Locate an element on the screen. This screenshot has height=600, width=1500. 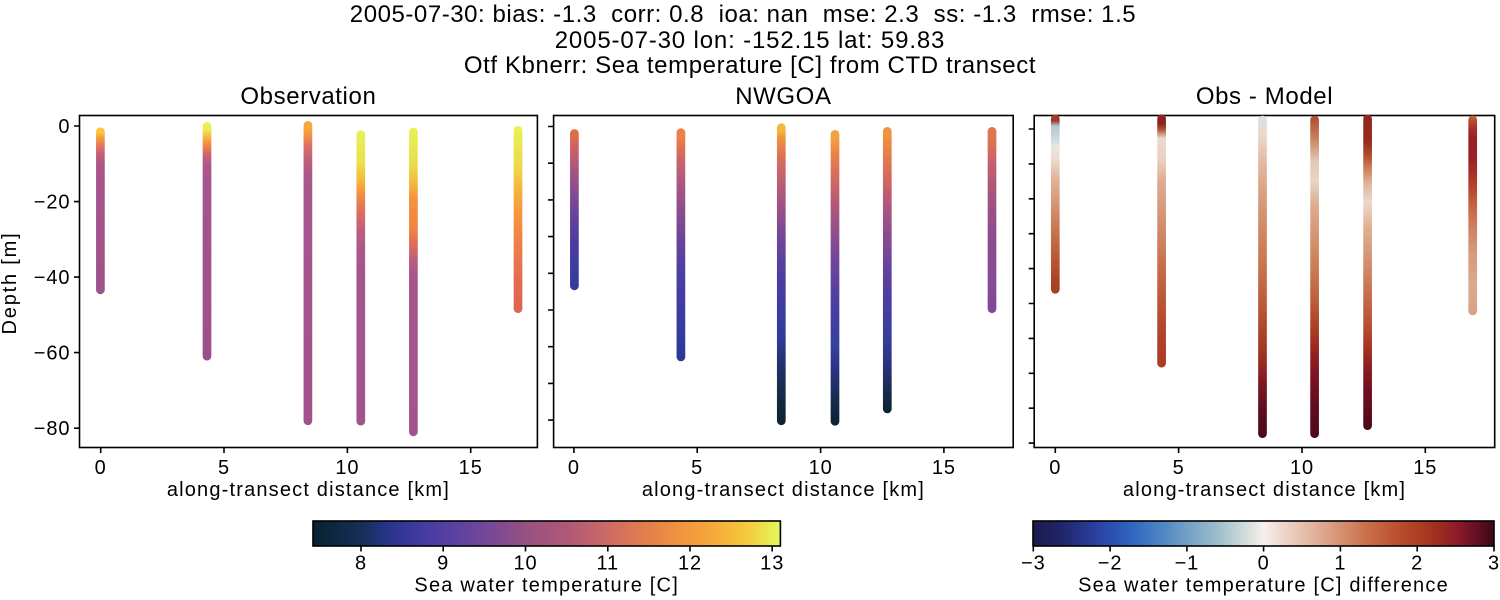
svg-text: 1 is located at coordinates (1340, 564).